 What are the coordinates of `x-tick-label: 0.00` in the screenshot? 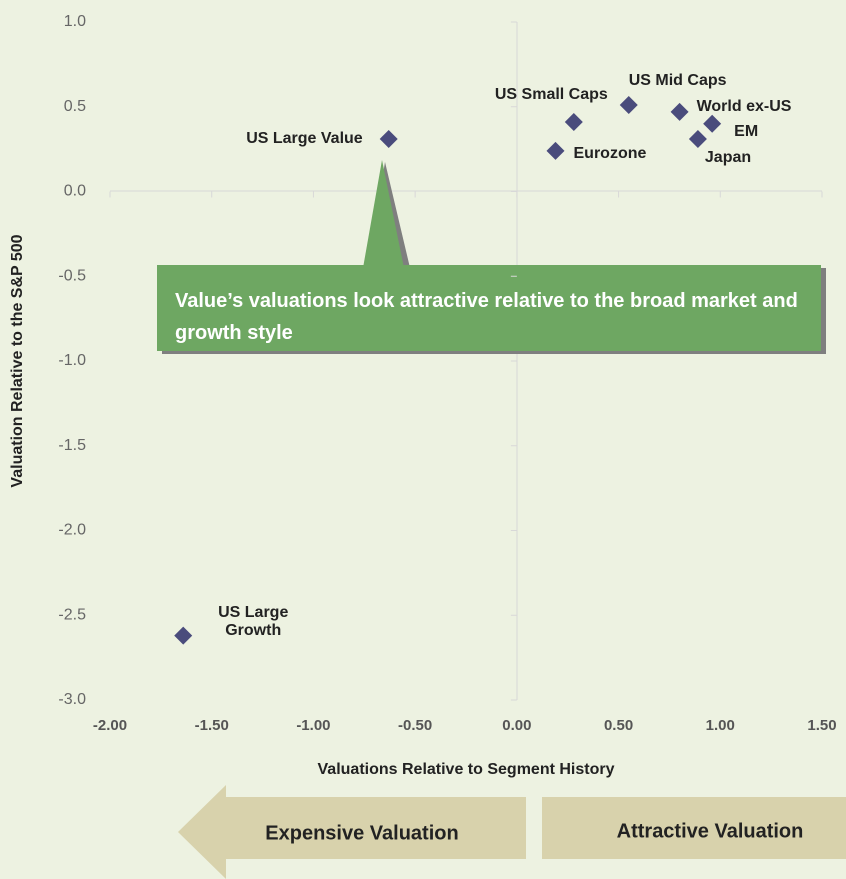 It's located at (516, 725).